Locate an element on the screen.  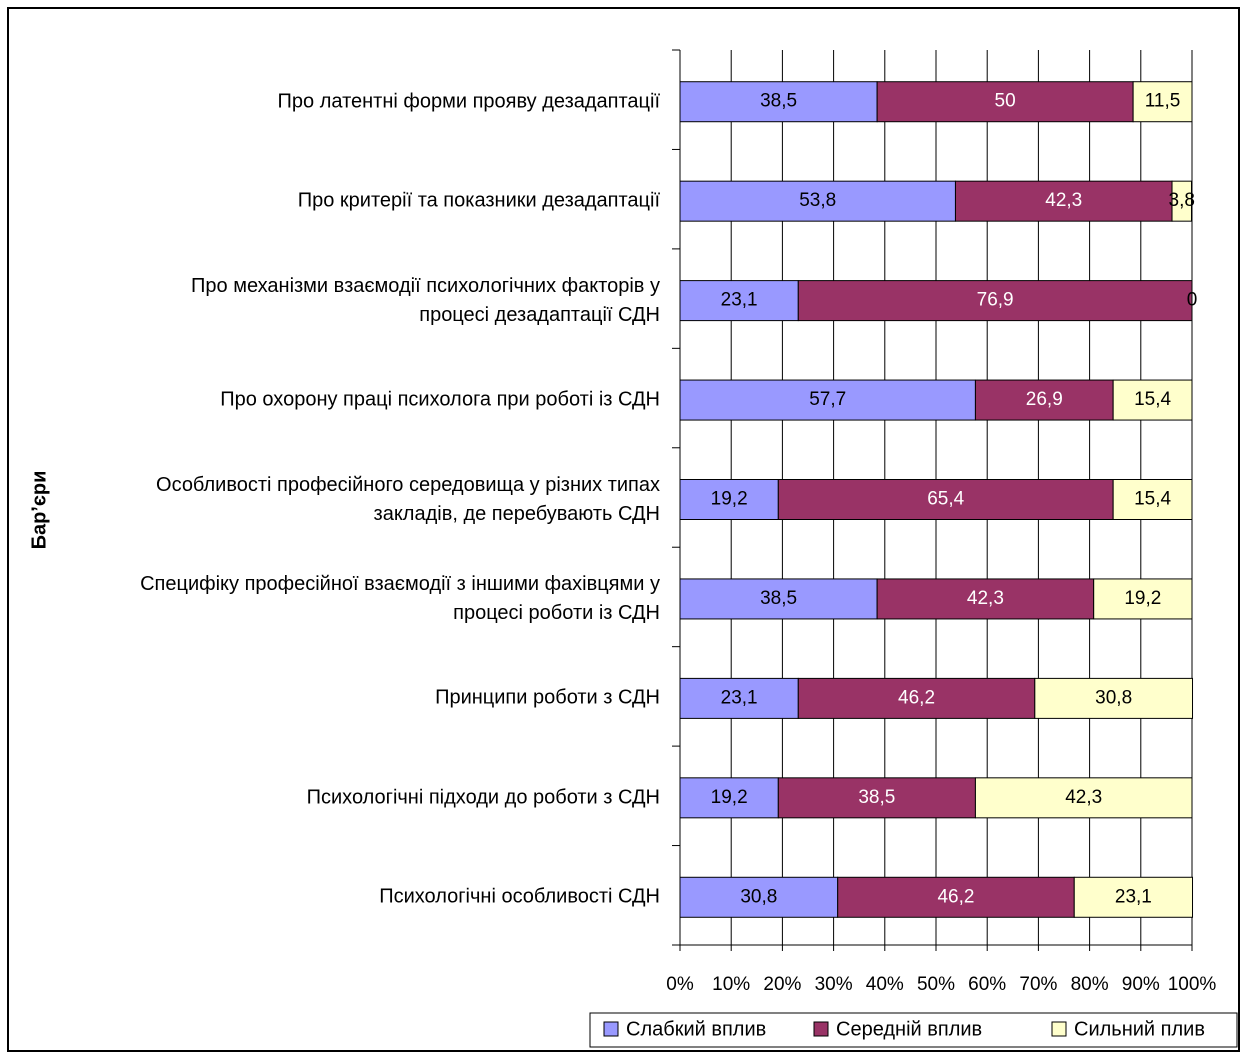
legend-box is located at coordinates (913, 1030).